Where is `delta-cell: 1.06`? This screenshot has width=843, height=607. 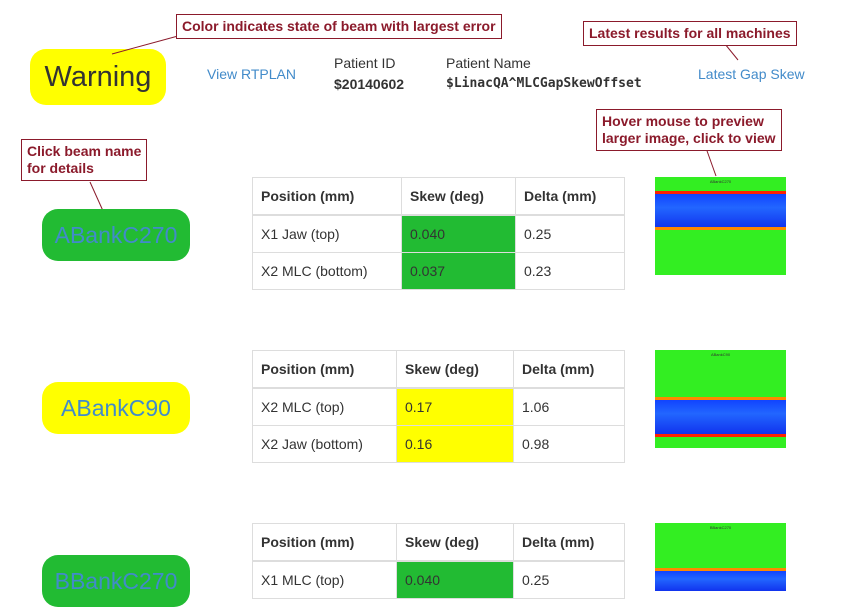 delta-cell: 1.06 is located at coordinates (569, 406).